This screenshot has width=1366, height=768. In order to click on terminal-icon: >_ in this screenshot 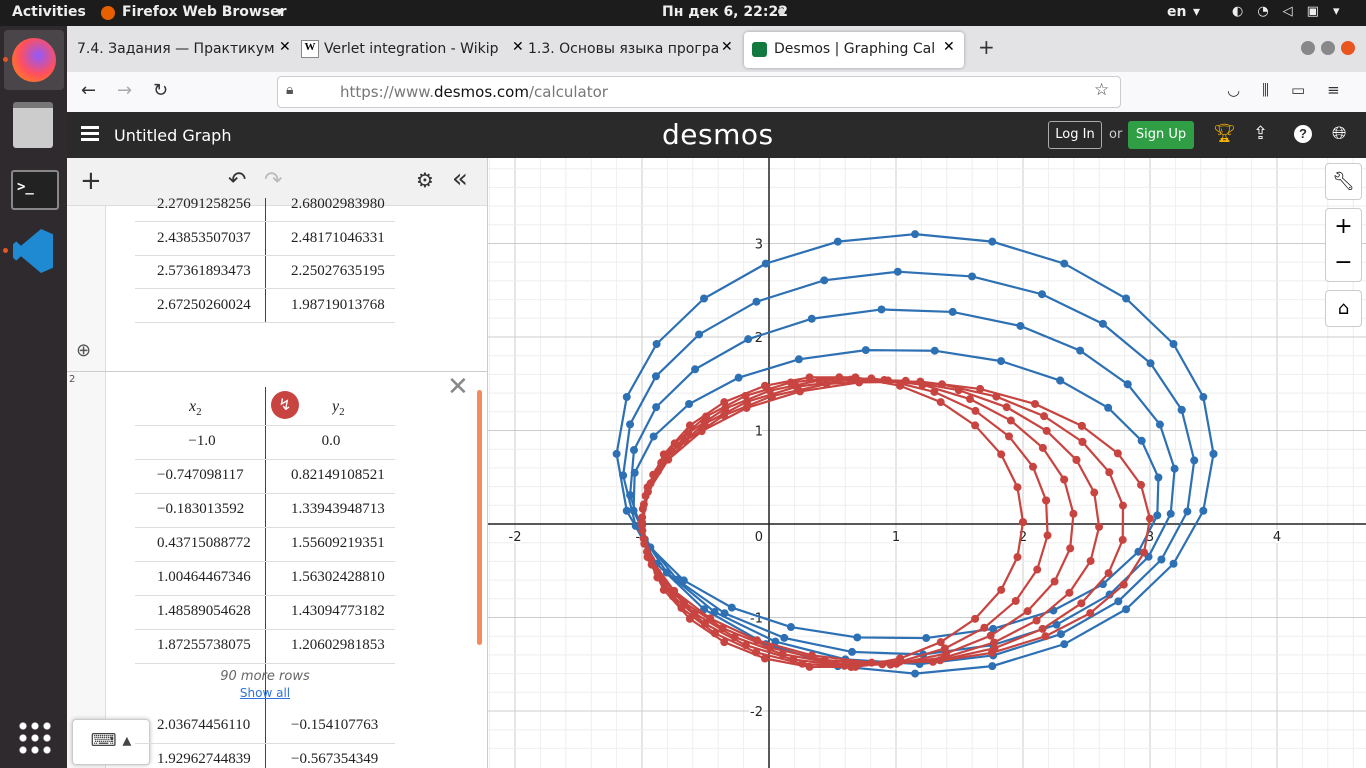, I will do `click(35, 190)`.